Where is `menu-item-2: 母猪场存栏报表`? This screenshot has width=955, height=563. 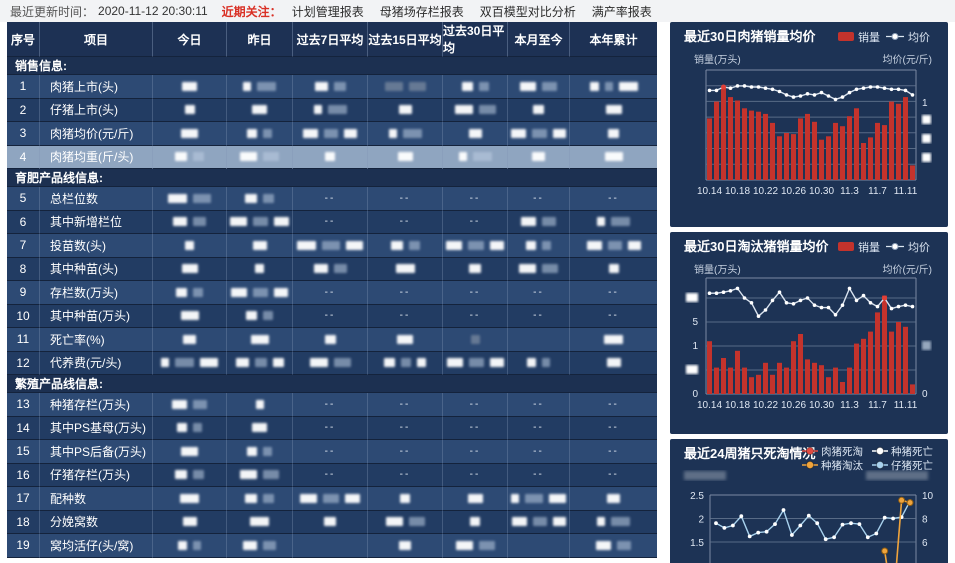 menu-item-2: 母猪场存栏报表 is located at coordinates (421, 11).